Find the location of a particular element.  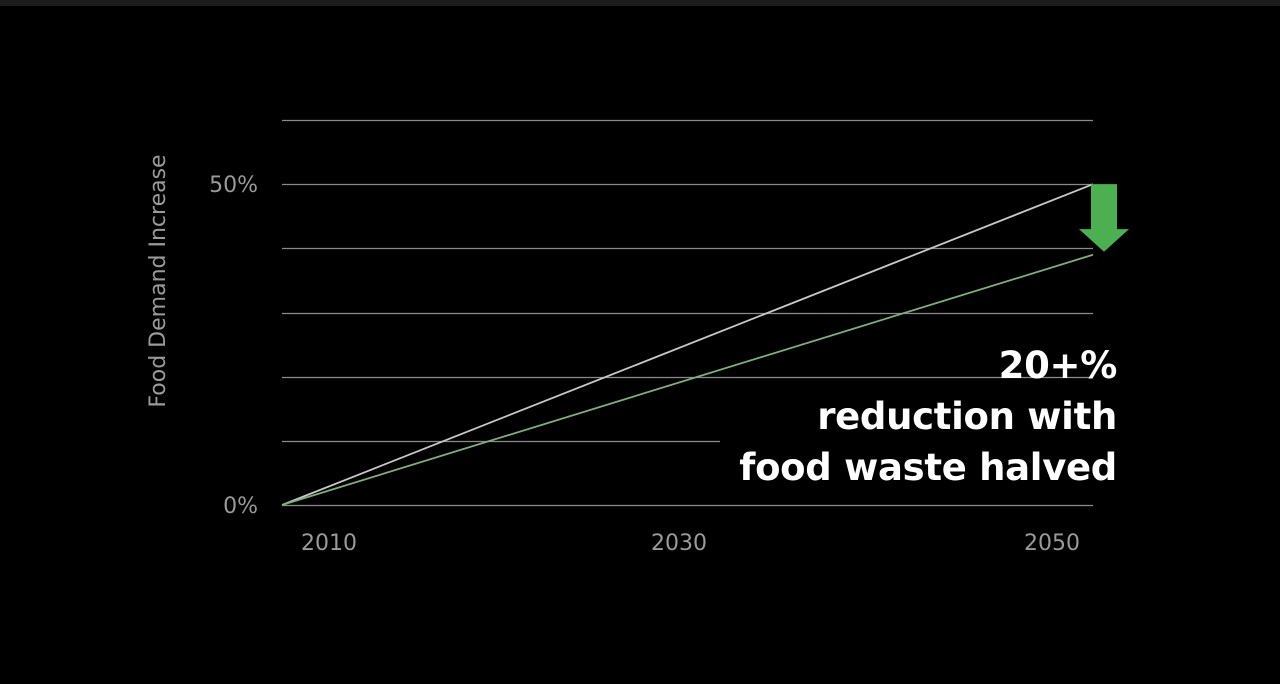

annotation-line-2: reduction with is located at coordinates (967, 416).